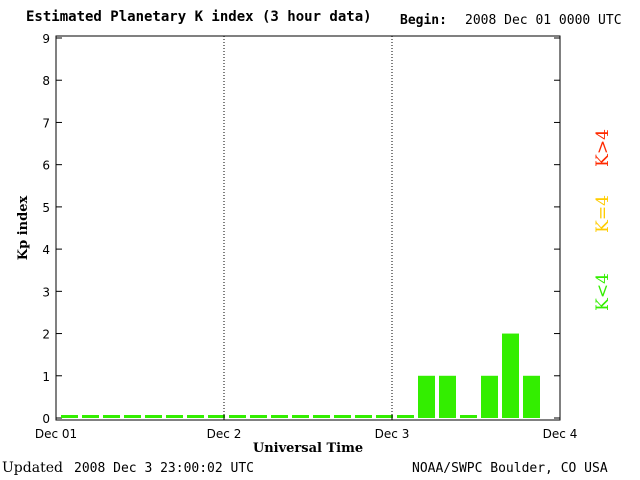 The height and width of the screenshot is (480, 640). What do you see at coordinates (603, 148) in the screenshot?
I see `legend-entry: K>4` at bounding box center [603, 148].